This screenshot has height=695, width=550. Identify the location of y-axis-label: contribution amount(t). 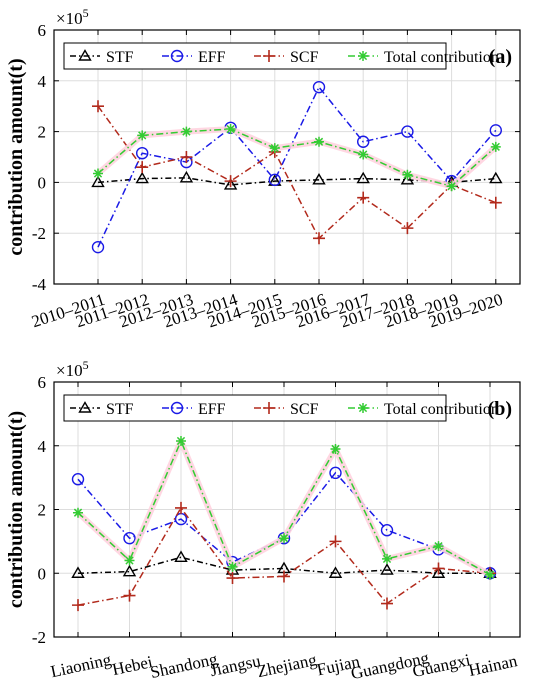
(16, 509).